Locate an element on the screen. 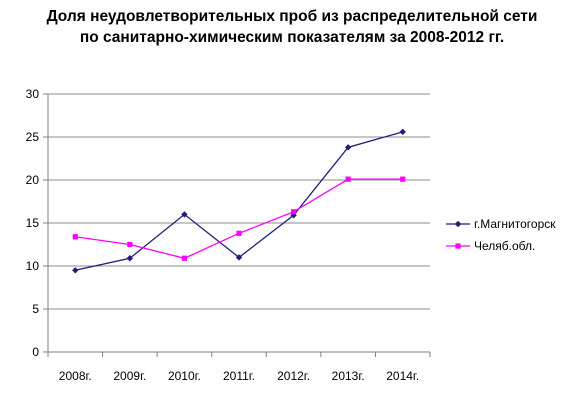 The image size is (584, 412). series-line is located at coordinates (239, 218).